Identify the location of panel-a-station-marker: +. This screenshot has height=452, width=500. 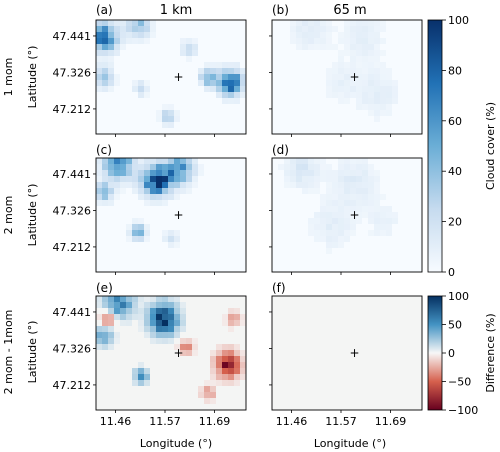
(178, 77).